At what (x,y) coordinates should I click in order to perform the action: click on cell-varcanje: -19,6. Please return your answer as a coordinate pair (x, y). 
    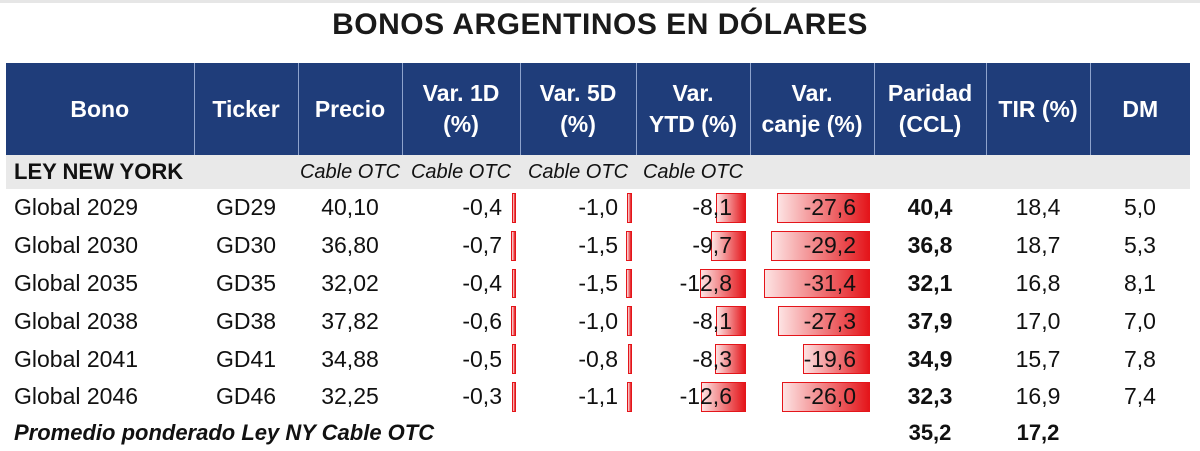
    Looking at the image, I should click on (812, 359).